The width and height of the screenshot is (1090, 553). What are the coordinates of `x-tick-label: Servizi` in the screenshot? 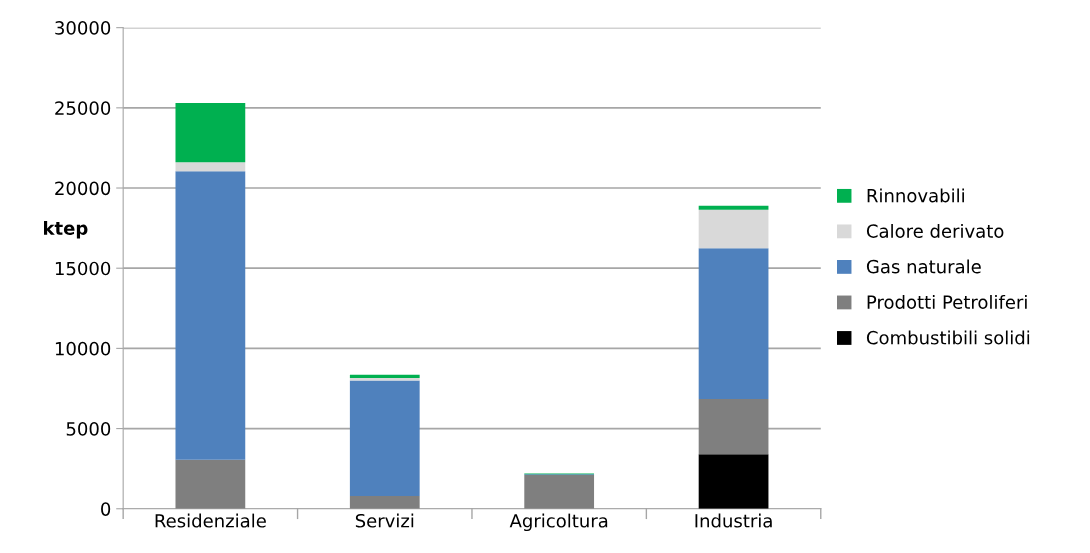 It's located at (384, 520).